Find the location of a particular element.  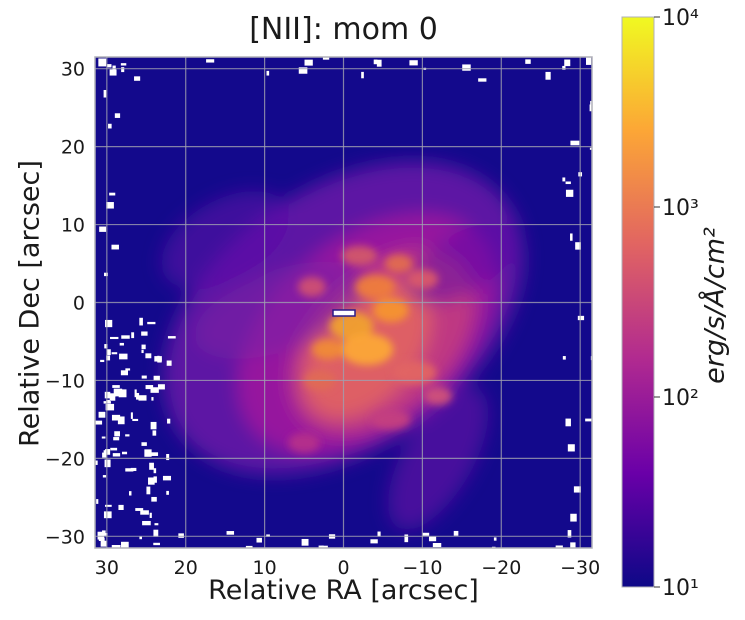

y-tick-label: 10 is located at coordinates (73, 226).